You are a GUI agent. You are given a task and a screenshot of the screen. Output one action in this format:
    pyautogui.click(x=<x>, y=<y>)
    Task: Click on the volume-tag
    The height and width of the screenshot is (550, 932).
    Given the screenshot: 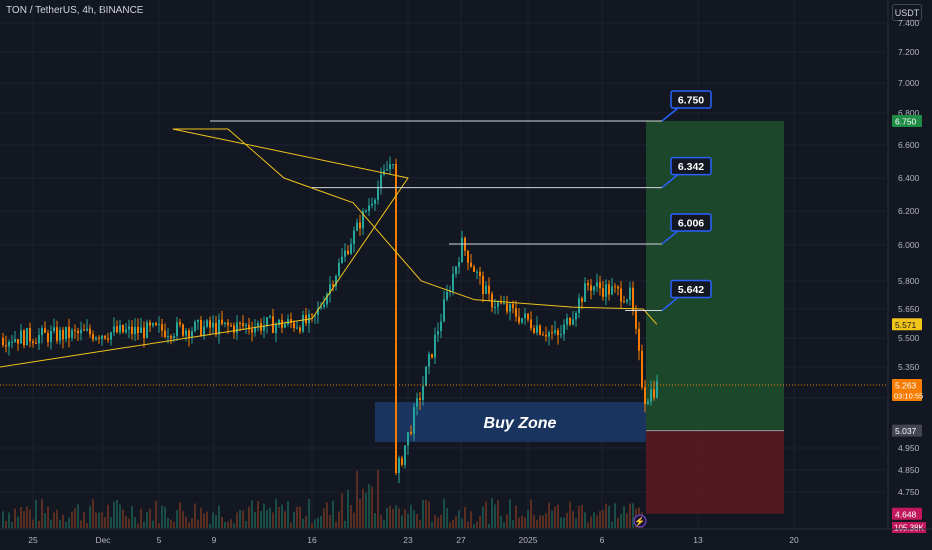 What is the action you would take?
    pyautogui.click(x=909, y=527)
    